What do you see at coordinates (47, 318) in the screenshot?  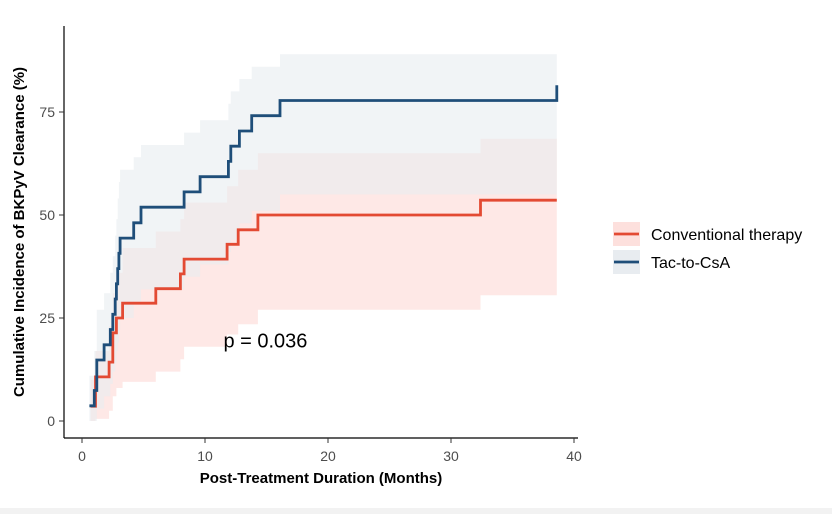 I see `y-tick-label: 25` at bounding box center [47, 318].